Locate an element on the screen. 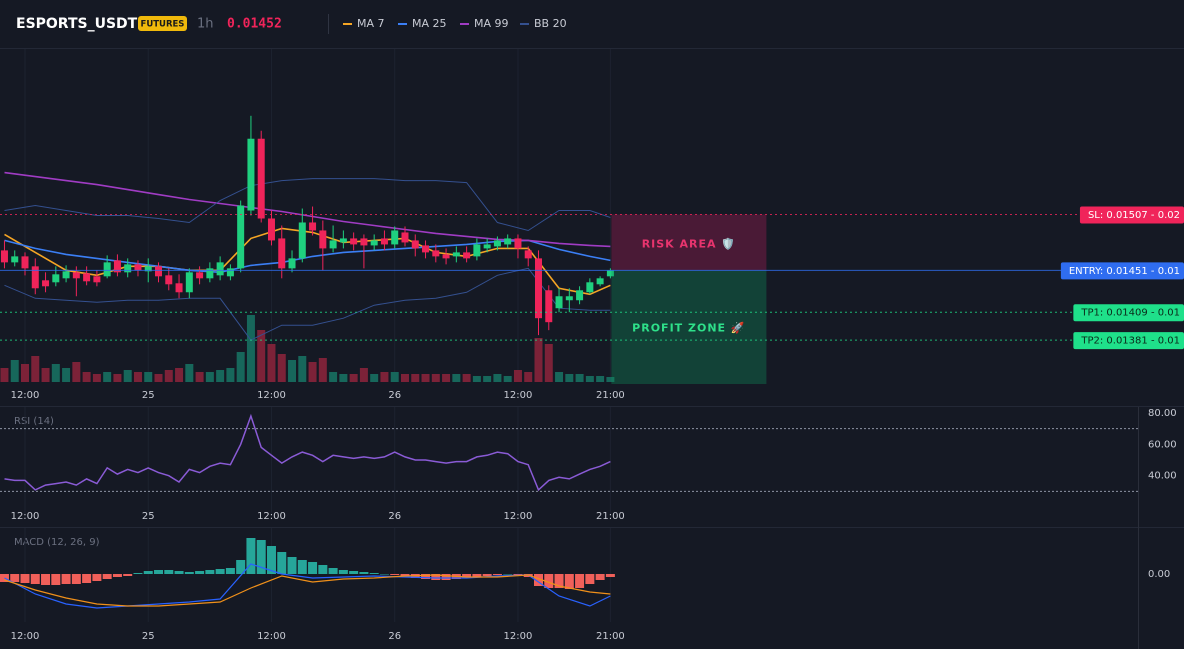 This screenshot has height=649, width=1184. badge: FUTURES is located at coordinates (163, 25).